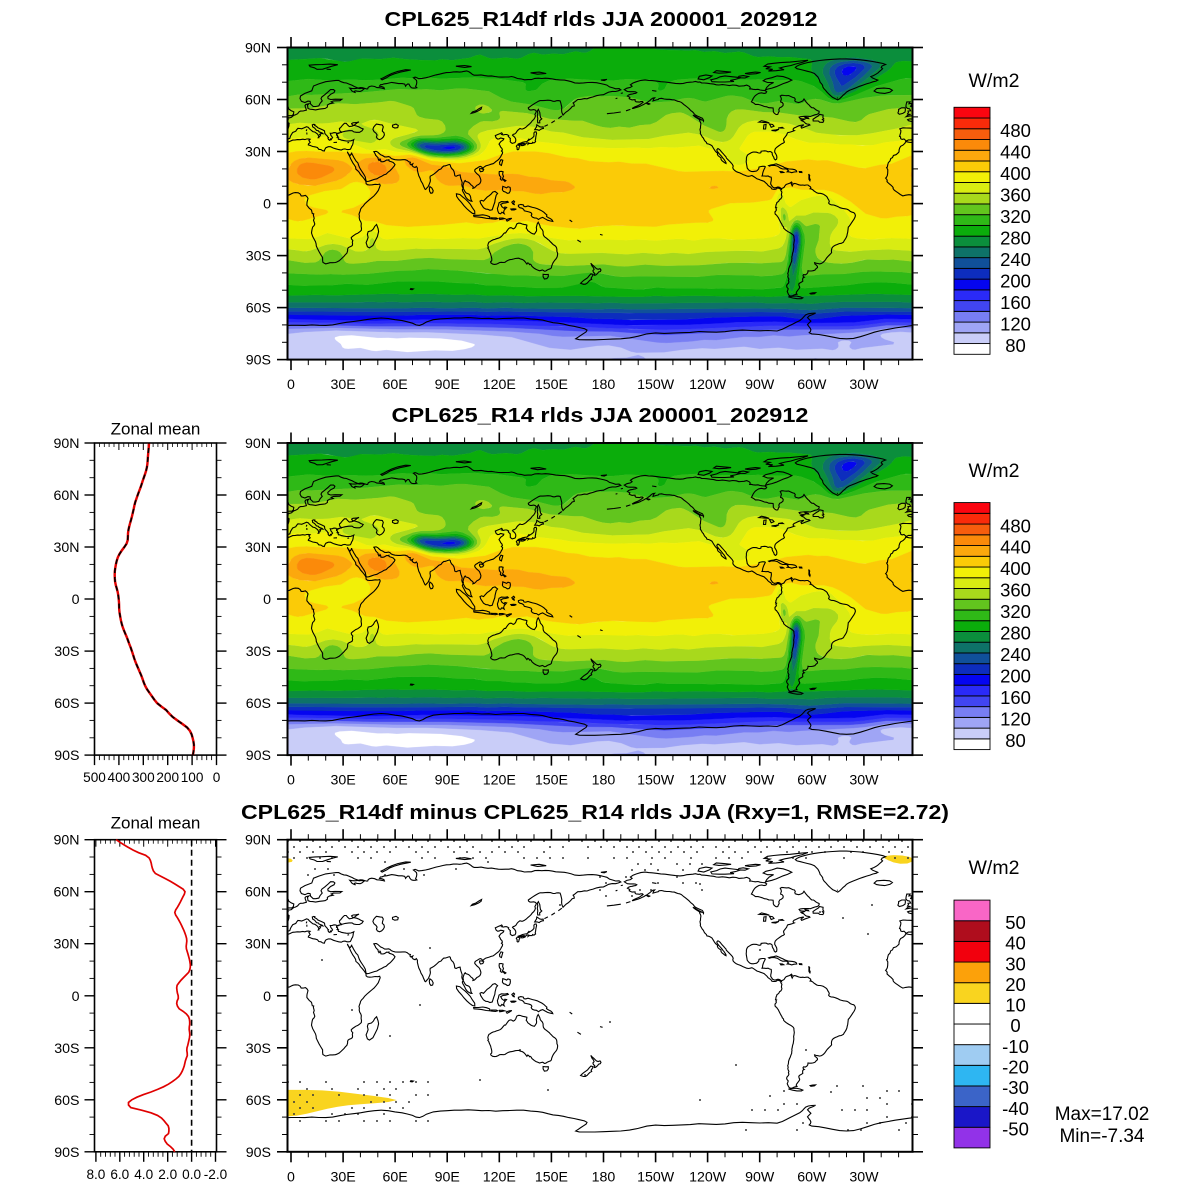  What do you see at coordinates (216, 1174) in the screenshot?
I see `svg-text: -2.0` at bounding box center [216, 1174].